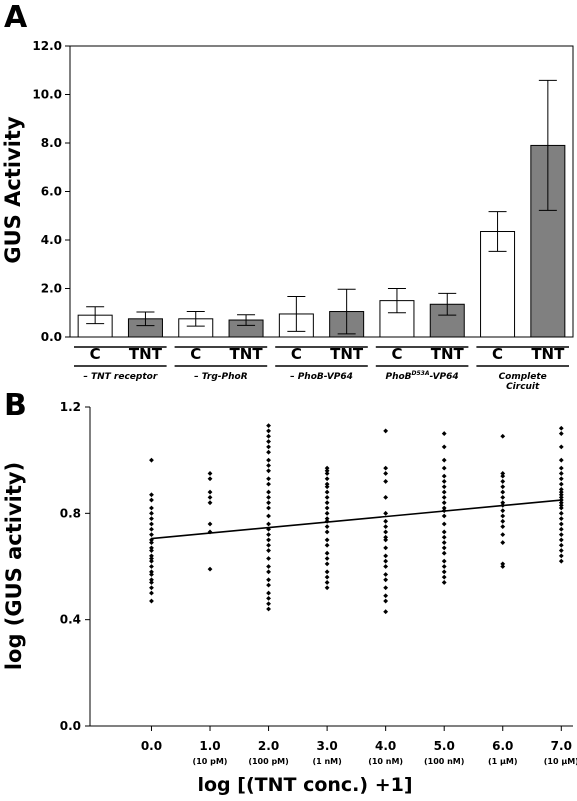  I want to click on y-tick-label: 2.0, so click(51, 289).